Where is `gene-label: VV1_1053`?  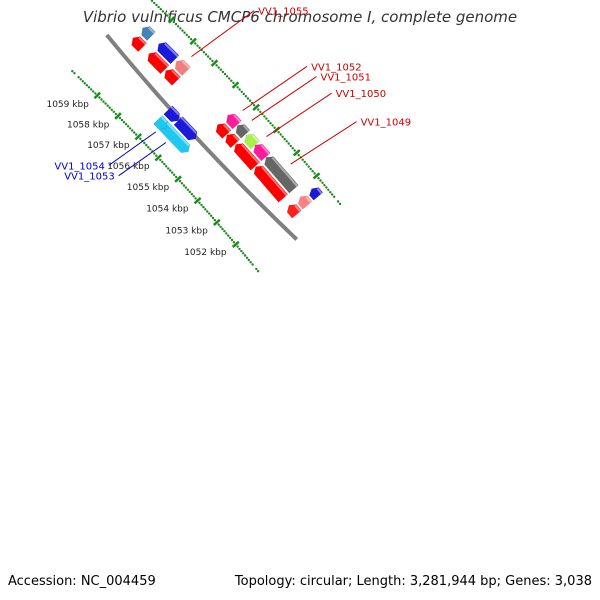
gene-label: VV1_1053 is located at coordinates (89, 177).